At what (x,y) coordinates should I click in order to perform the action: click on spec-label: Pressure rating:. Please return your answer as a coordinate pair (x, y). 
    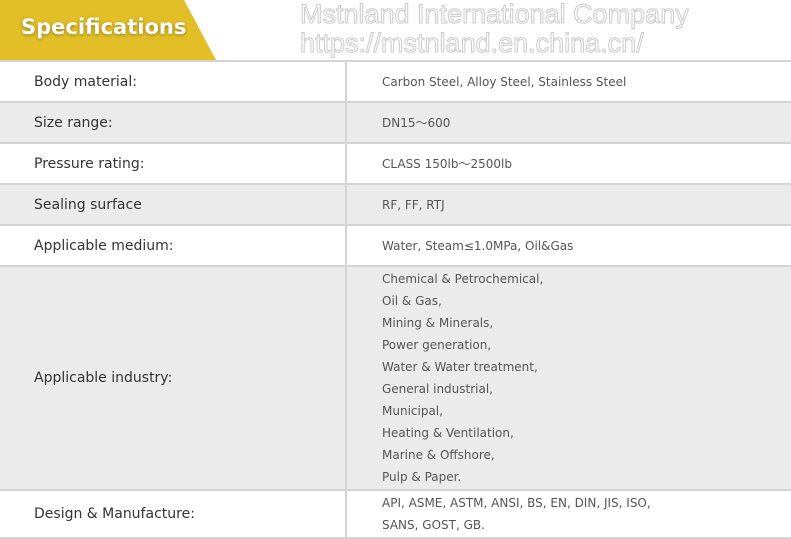
    Looking at the image, I should click on (173, 163).